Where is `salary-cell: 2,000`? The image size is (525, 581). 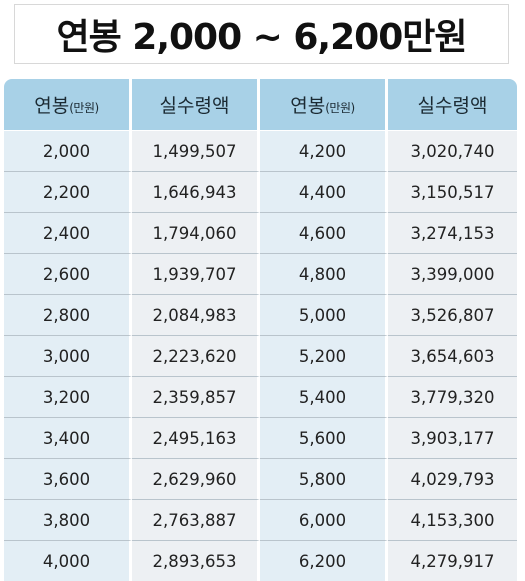
salary-cell: 2,000 is located at coordinates (68, 151).